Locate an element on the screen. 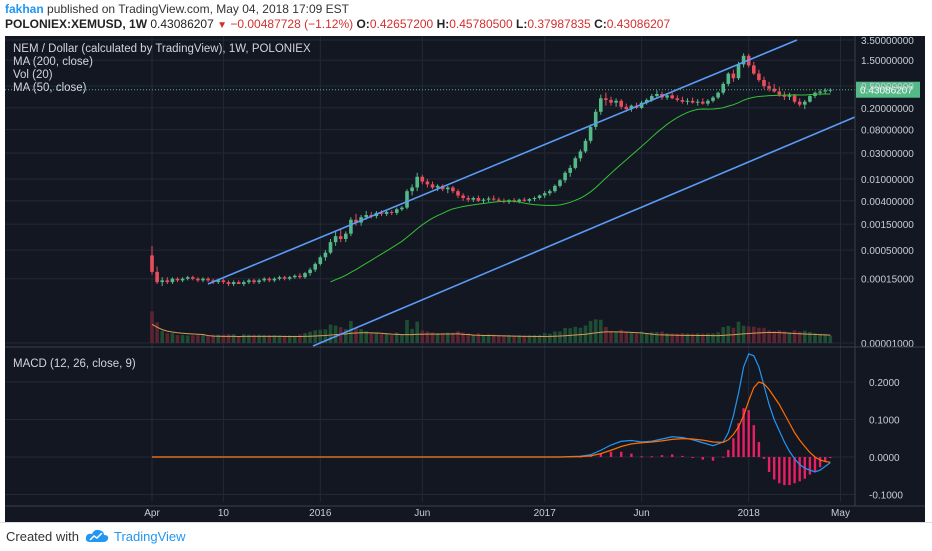 Image resolution: width=932 pixels, height=551 pixels. price-tick-label: 3.50000000 is located at coordinates (887, 41).